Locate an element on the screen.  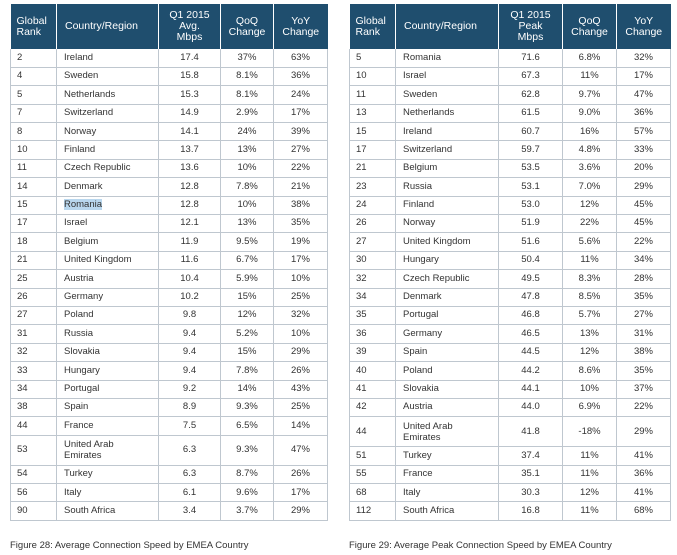
cell-rank: 90 is located at coordinates (33, 511).